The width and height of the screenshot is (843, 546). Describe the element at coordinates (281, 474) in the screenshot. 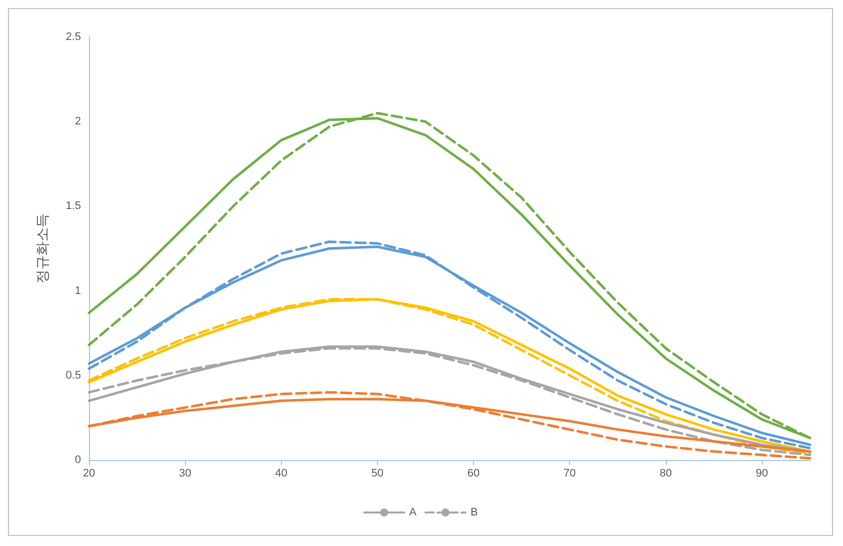

I see `x-tick-label: 40` at that location.